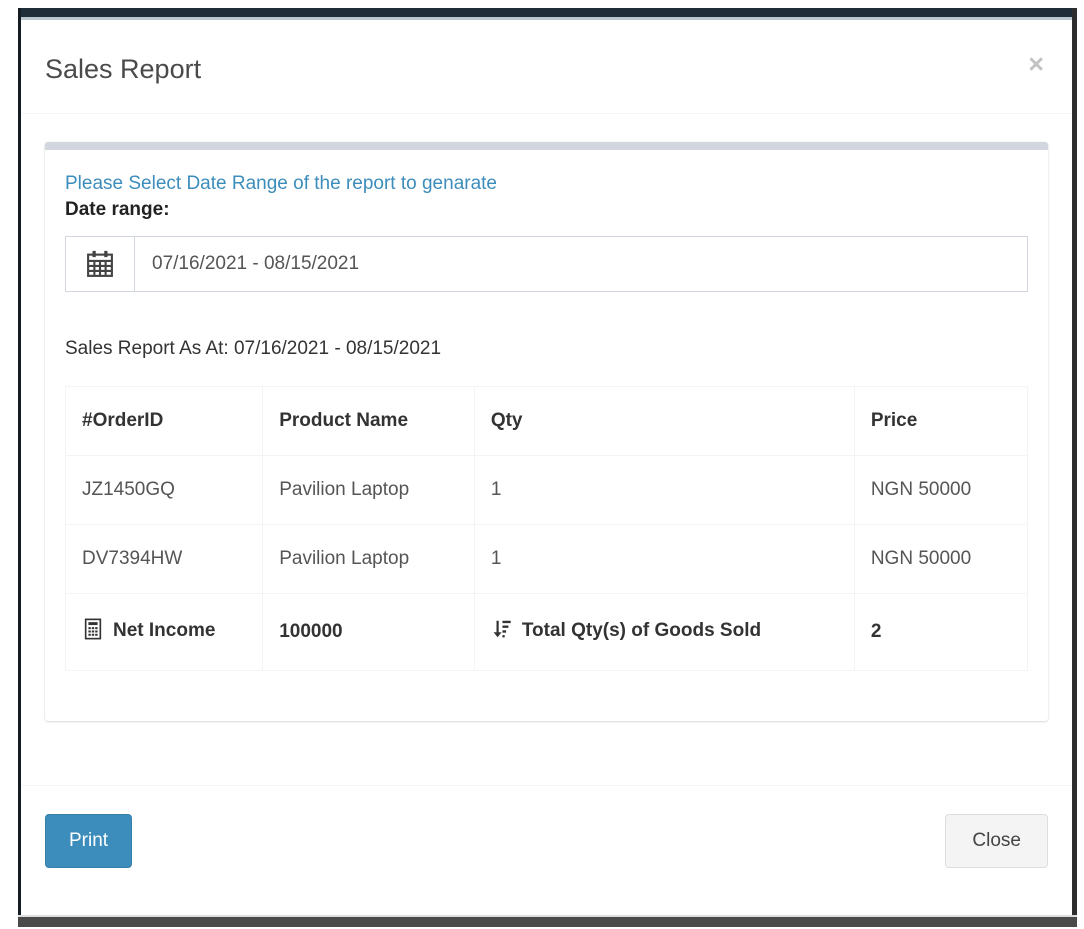  Describe the element at coordinates (941, 421) in the screenshot. I see `col-header-price: Price` at that location.